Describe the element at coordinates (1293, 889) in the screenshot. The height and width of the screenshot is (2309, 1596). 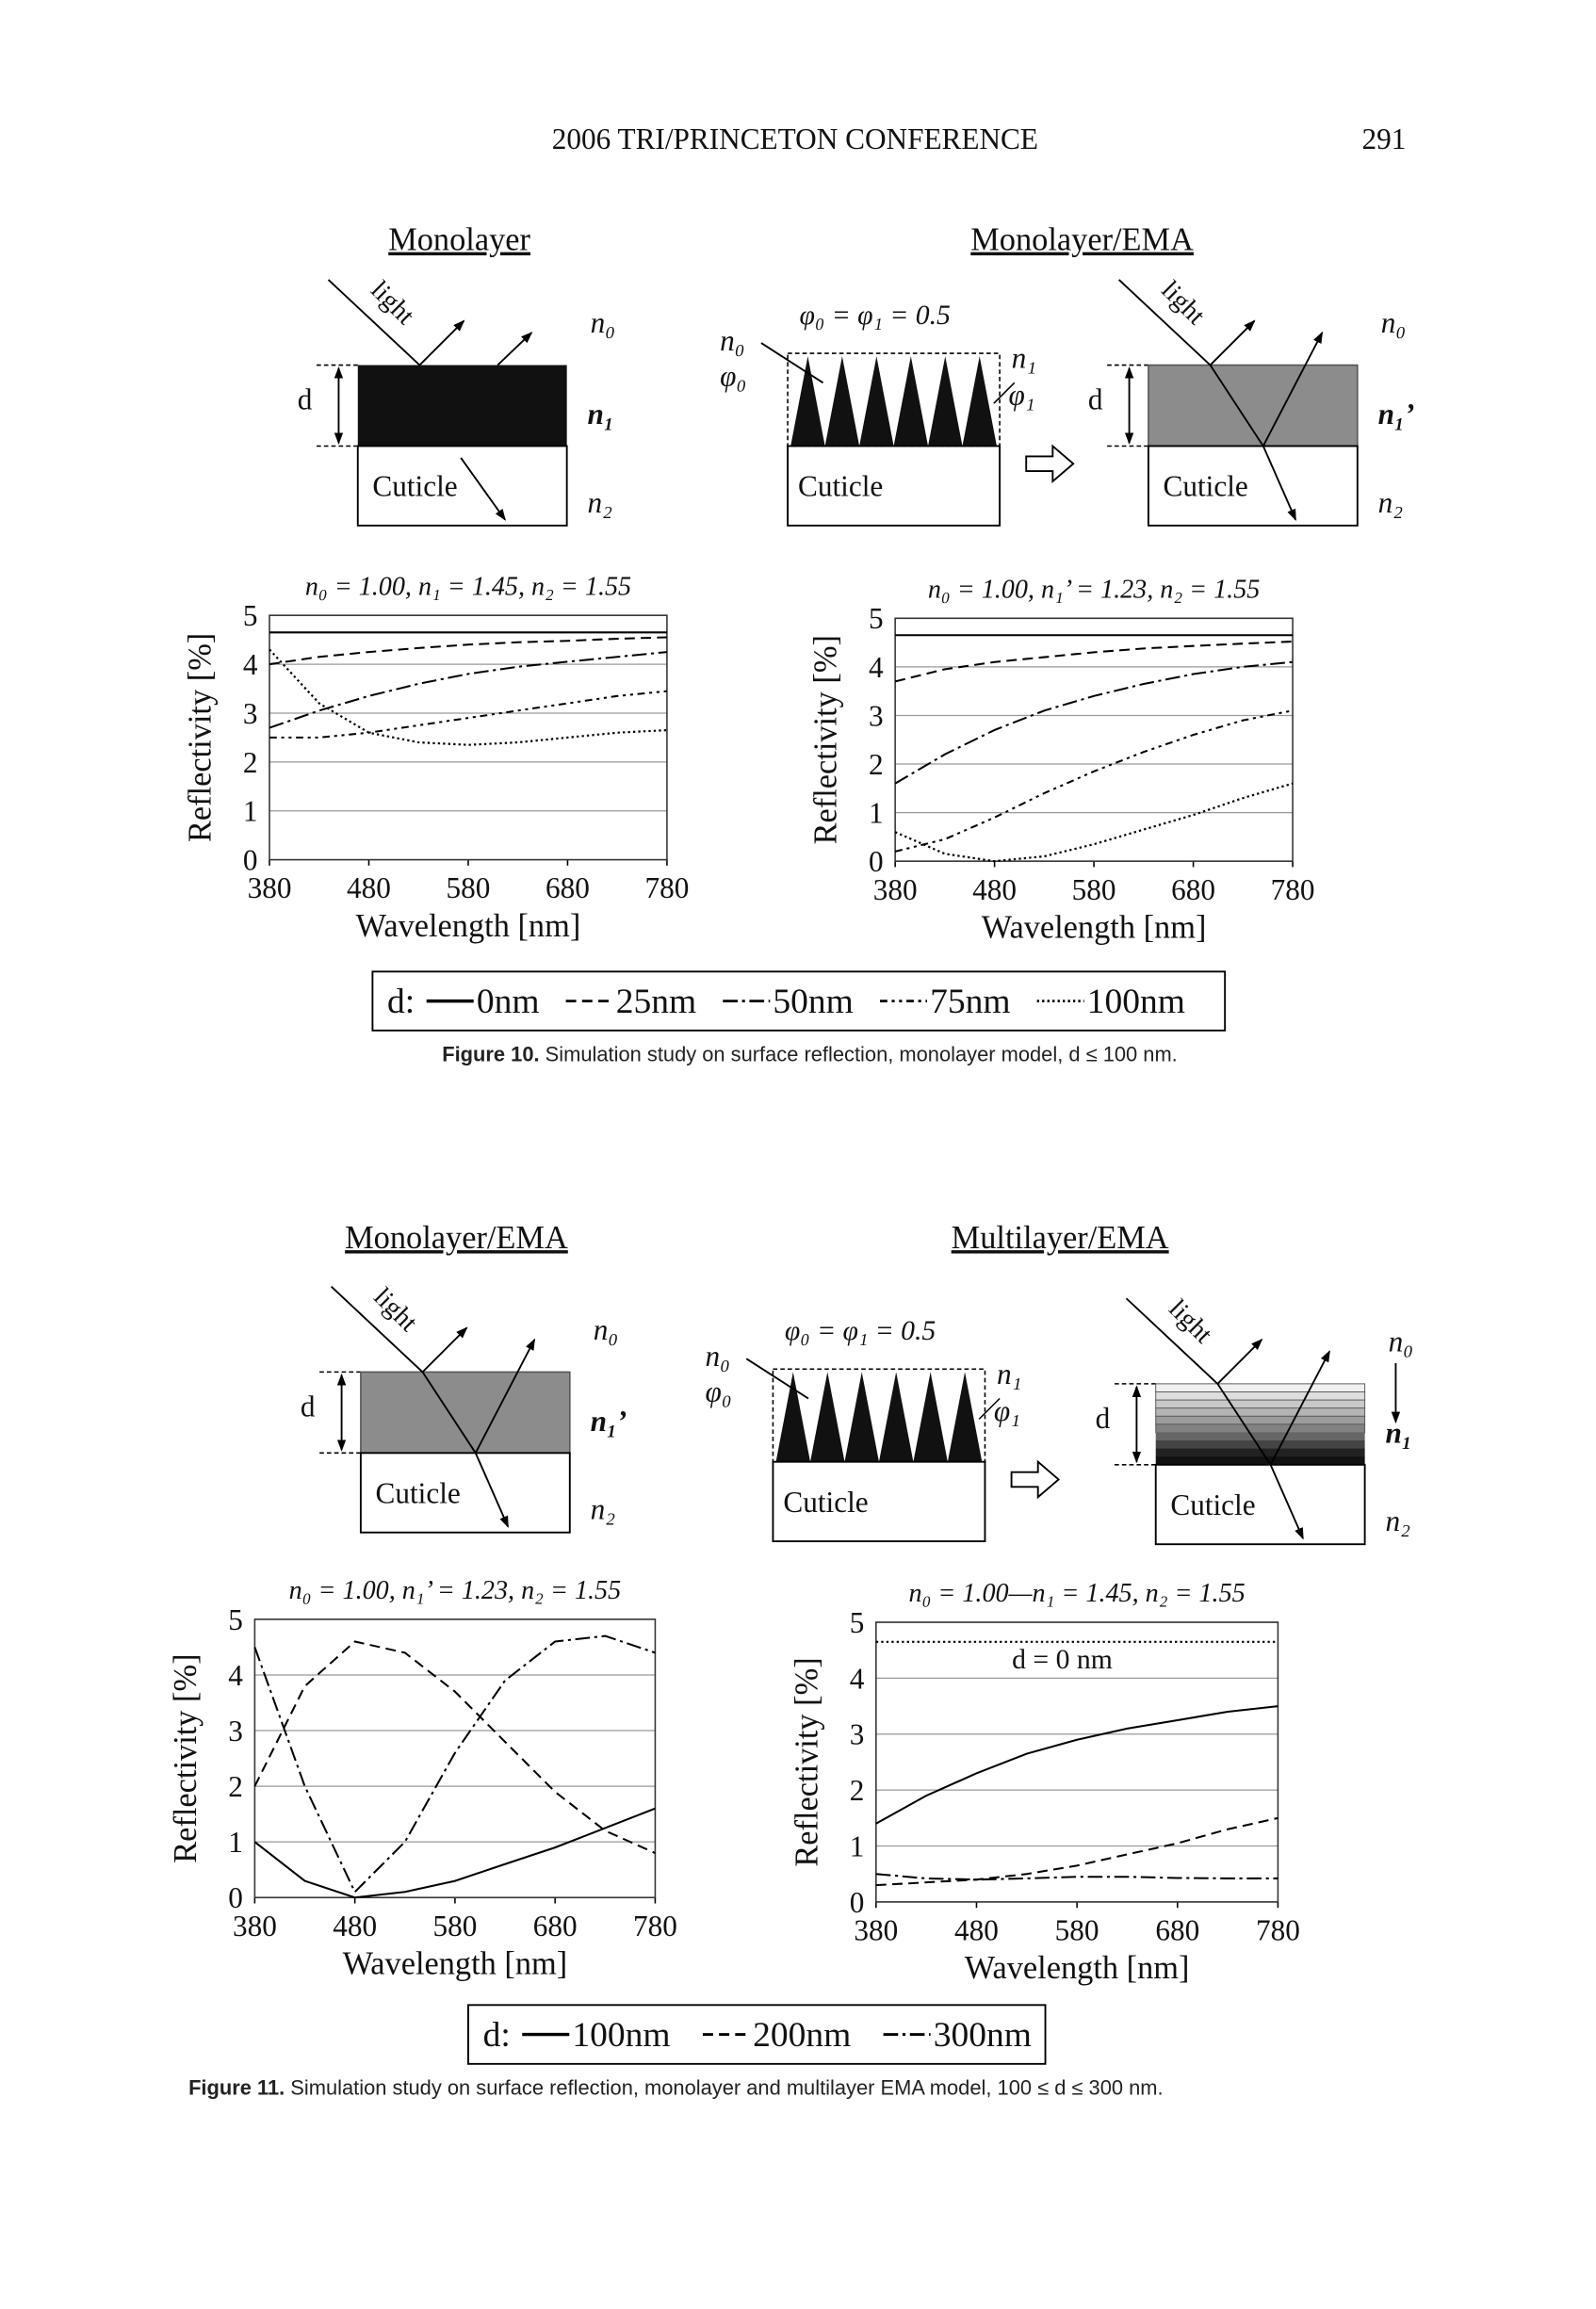
I see `x-tick-label: 780` at that location.